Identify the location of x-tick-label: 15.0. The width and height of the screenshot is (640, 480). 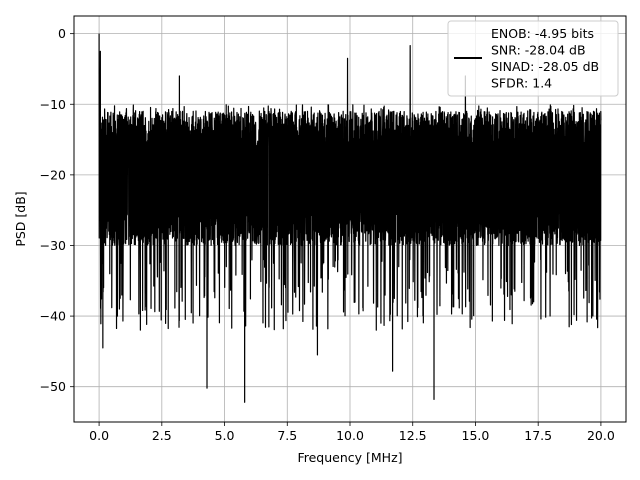
(476, 435).